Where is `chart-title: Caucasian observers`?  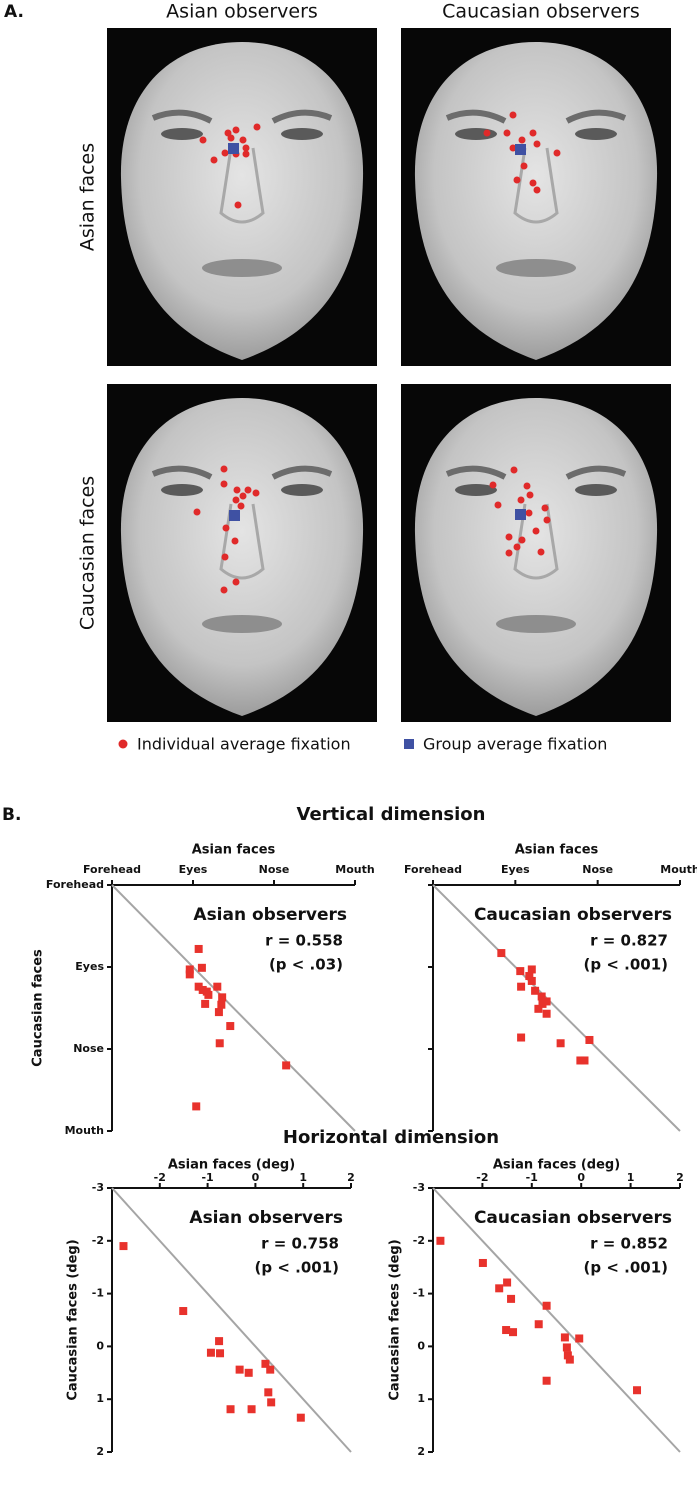 chart-title: Caucasian observers is located at coordinates (573, 1218).